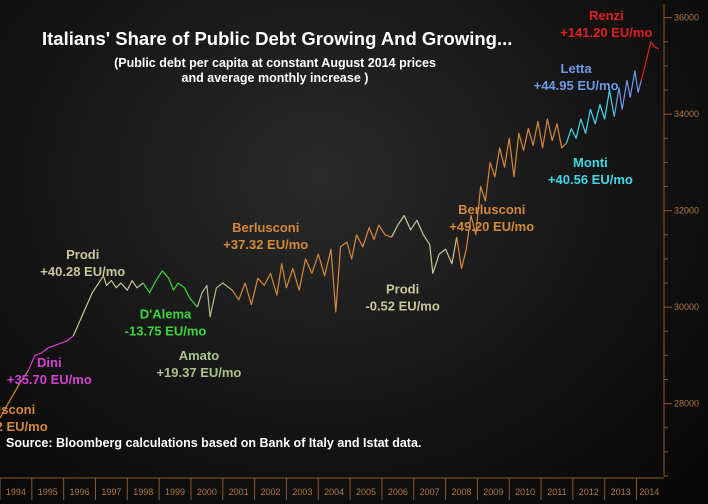 The image size is (708, 504). Describe the element at coordinates (606, 32) in the screenshot. I see `series-label-change-10: +141.20 EU/mo` at that location.